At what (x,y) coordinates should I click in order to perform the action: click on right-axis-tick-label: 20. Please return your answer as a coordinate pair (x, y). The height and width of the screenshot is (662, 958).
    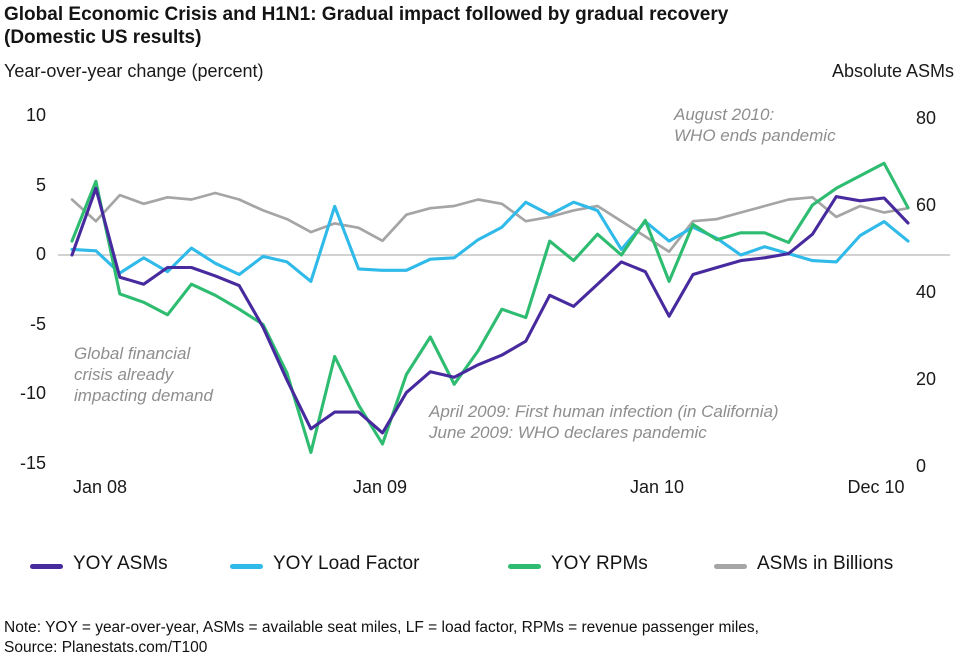
    Looking at the image, I should click on (926, 379).